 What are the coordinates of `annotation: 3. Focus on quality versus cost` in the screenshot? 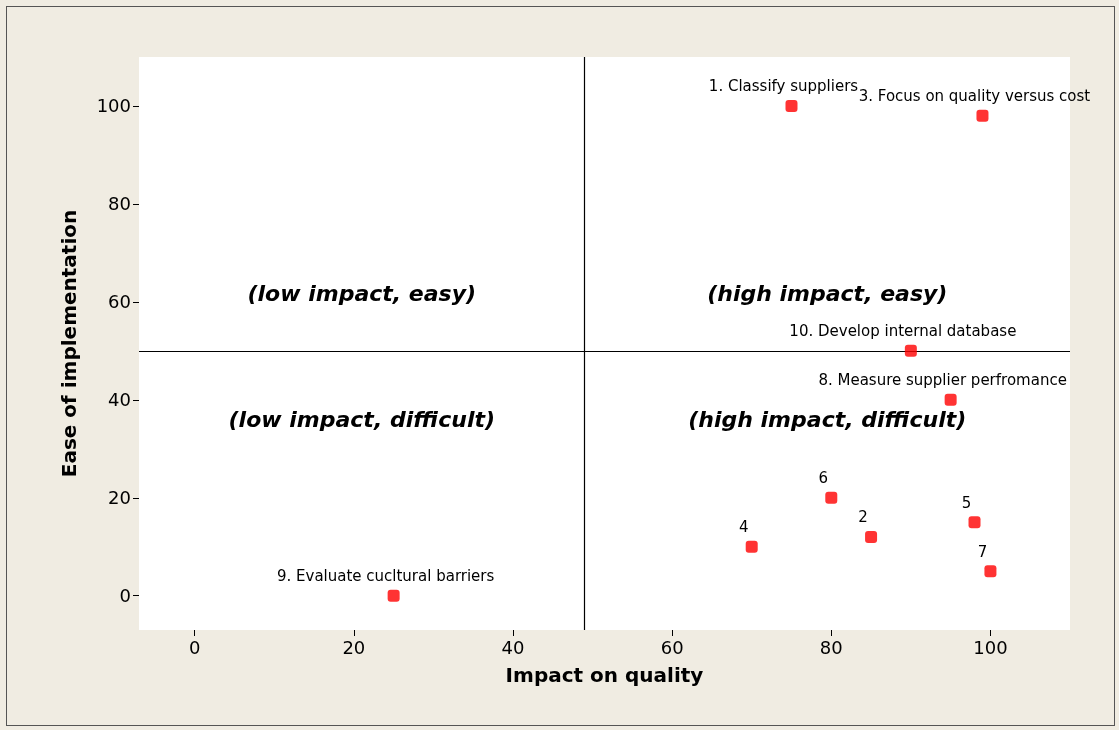 It's located at (974, 96).